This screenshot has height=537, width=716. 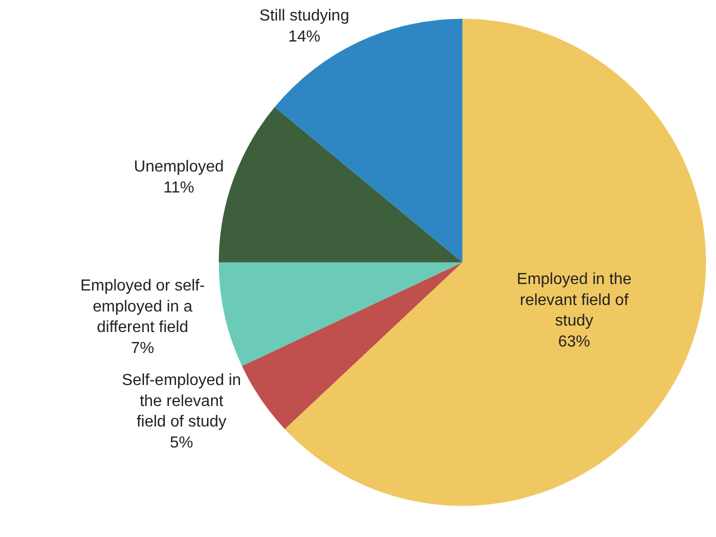 What do you see at coordinates (304, 16) in the screenshot?
I see `slice-label: Still studying` at bounding box center [304, 16].